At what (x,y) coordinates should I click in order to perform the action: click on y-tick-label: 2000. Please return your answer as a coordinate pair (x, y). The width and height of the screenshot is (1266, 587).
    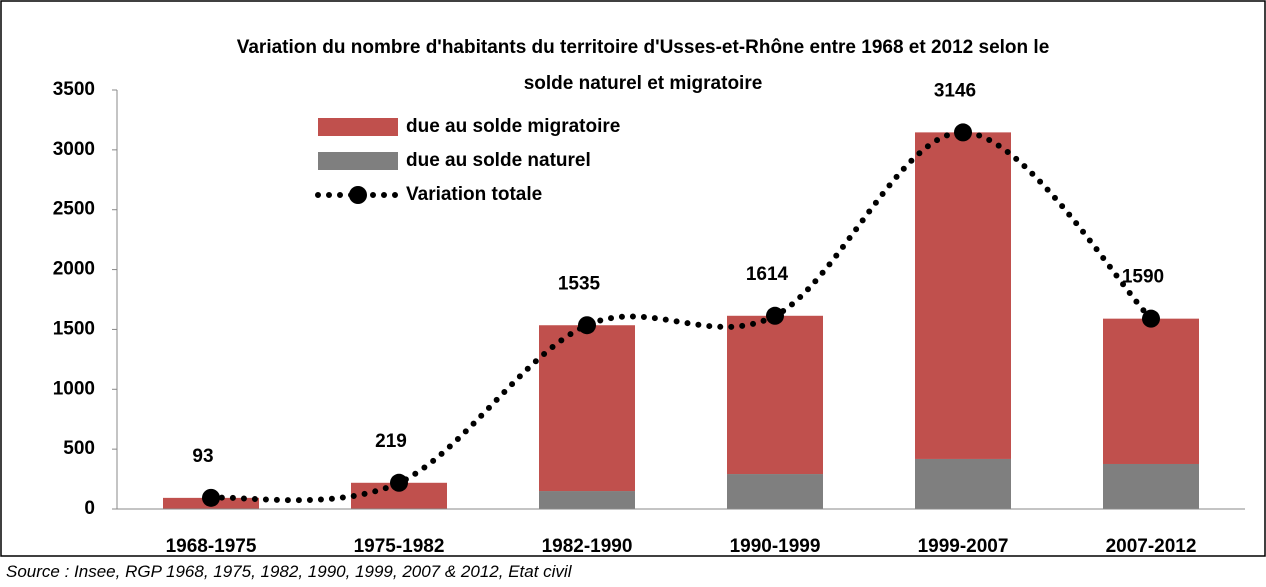
    Looking at the image, I should click on (74, 269).